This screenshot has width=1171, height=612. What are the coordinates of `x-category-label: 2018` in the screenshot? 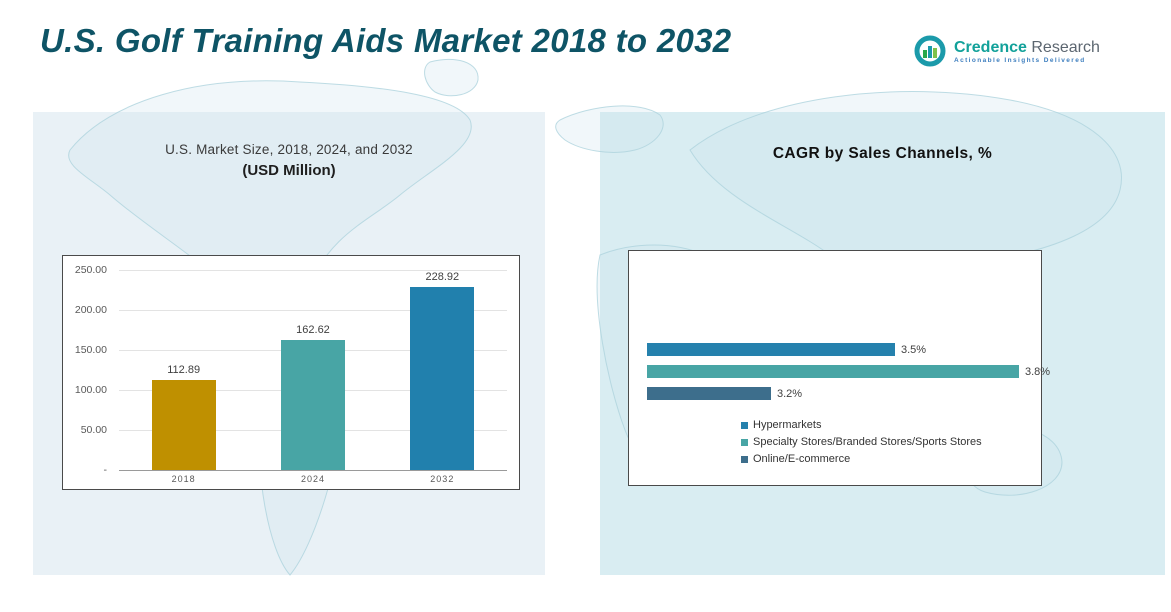 It's located at (183, 479).